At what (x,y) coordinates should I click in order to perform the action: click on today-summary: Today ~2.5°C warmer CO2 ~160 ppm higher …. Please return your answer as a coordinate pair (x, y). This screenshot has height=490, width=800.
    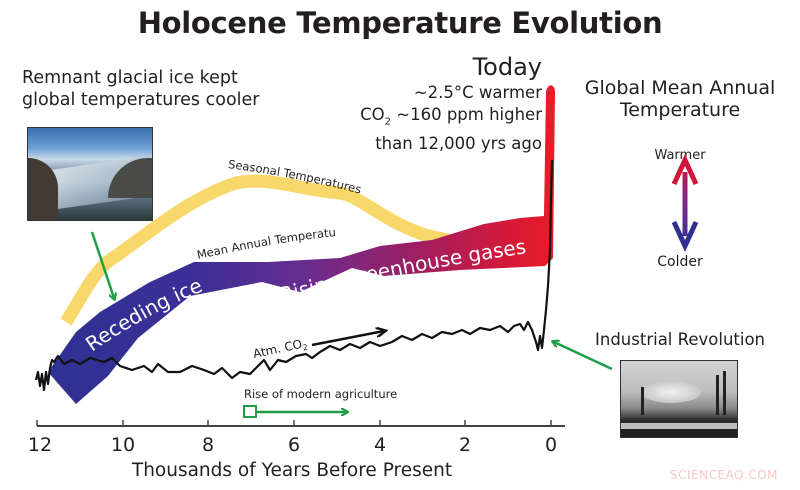
    Looking at the image, I should click on (451, 103).